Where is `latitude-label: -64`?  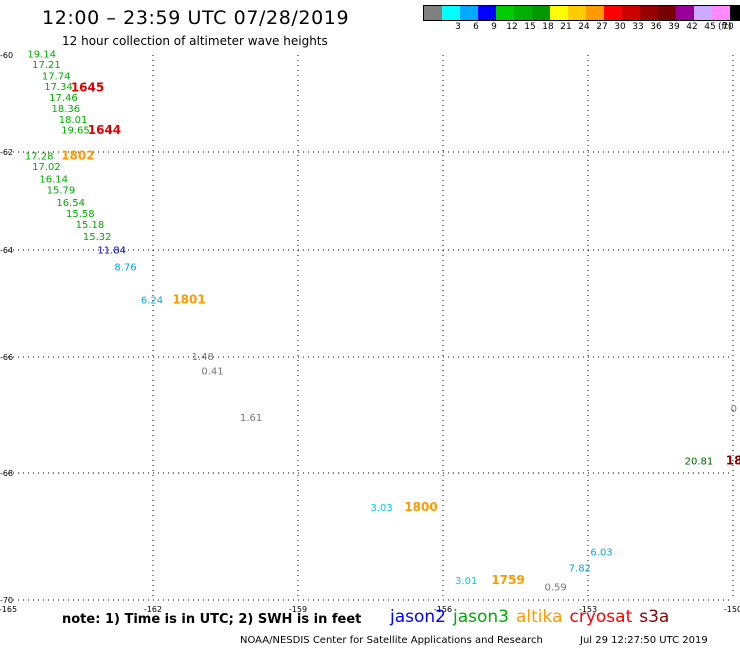
latitude-label: -64 is located at coordinates (6, 250).